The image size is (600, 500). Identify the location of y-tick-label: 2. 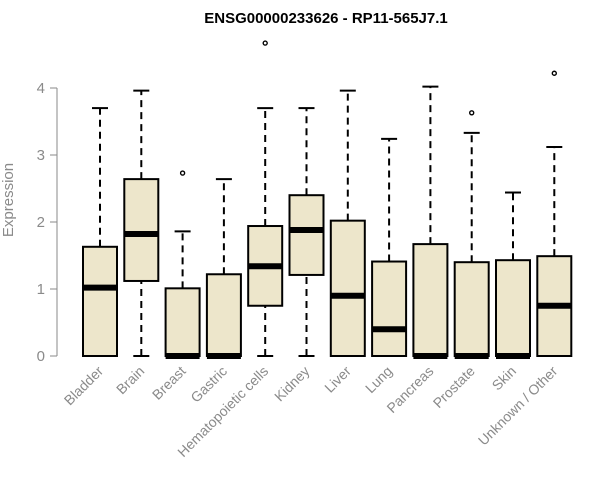
(41, 222).